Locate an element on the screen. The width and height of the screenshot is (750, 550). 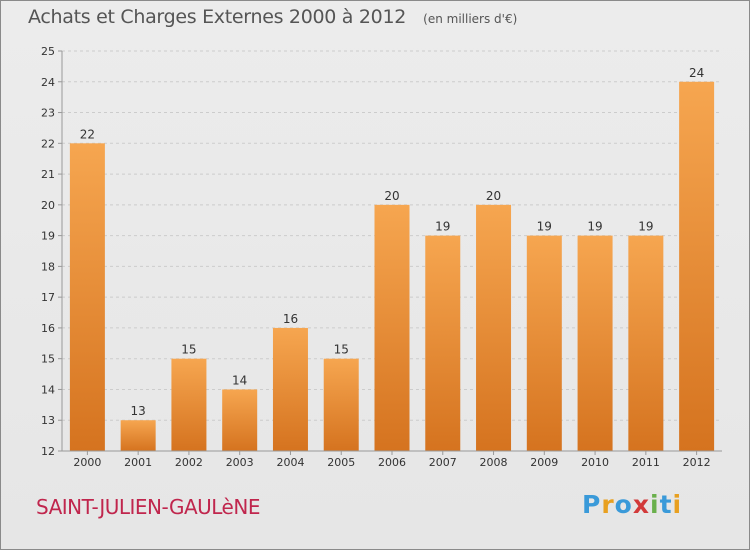
x-tick-label: 2012 is located at coordinates (697, 462).